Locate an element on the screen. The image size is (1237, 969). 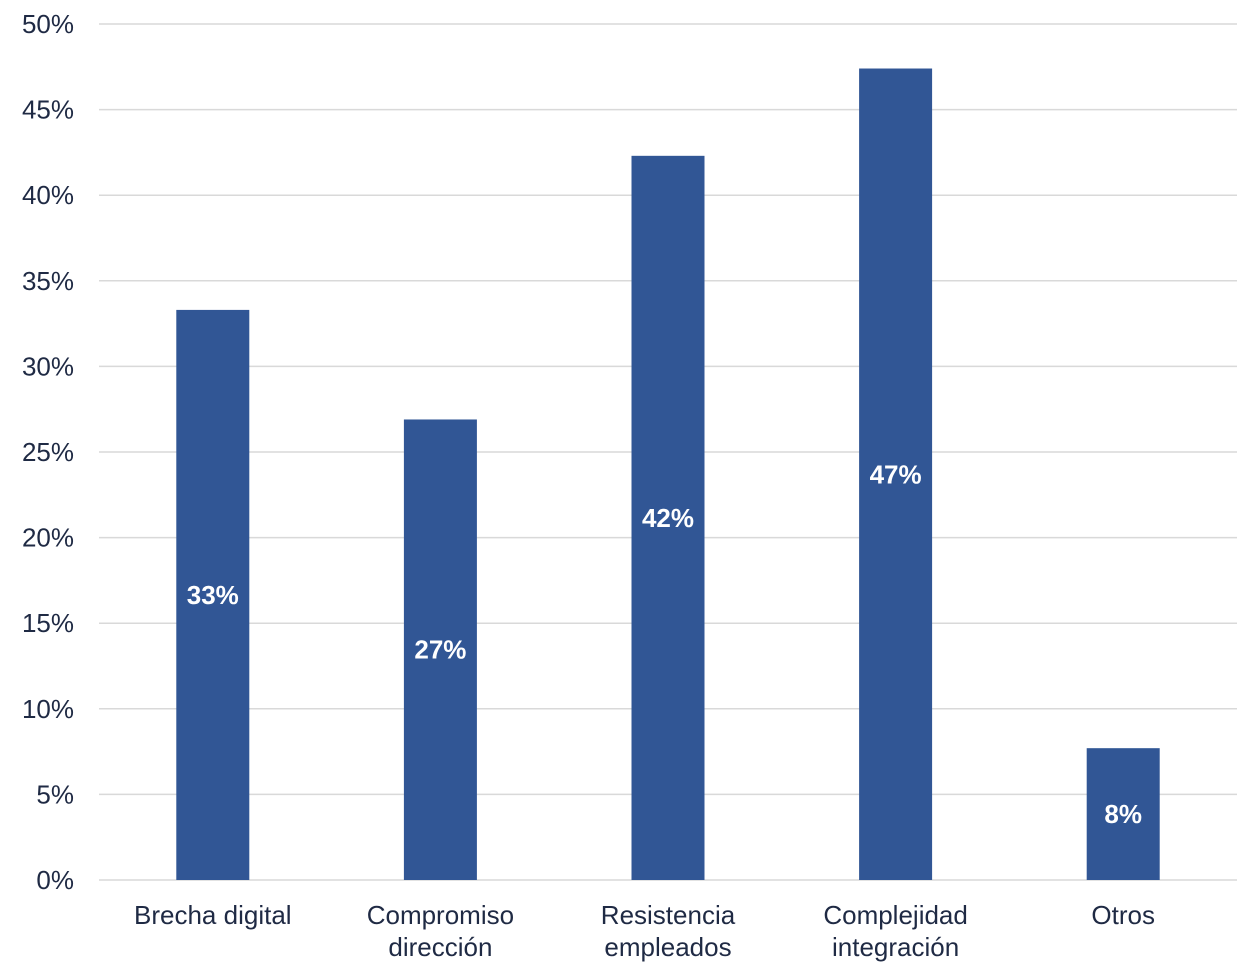
data-label: 33% is located at coordinates (213, 595).